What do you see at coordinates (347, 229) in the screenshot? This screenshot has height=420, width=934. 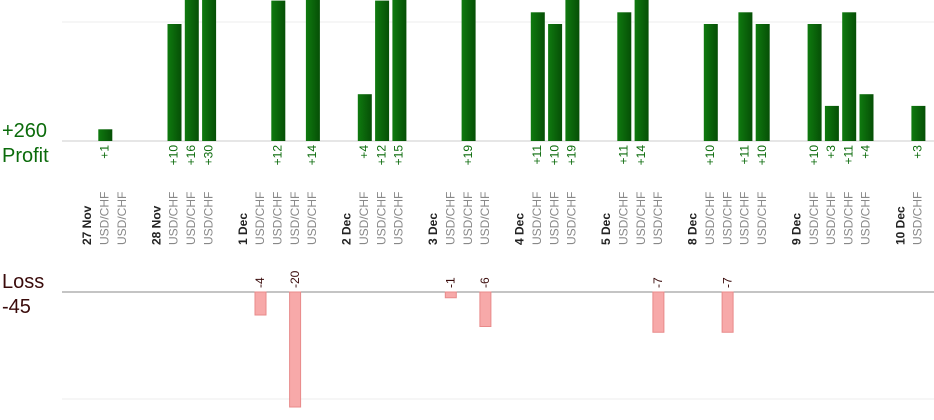 I see `date-label: 2 Dec` at bounding box center [347, 229].